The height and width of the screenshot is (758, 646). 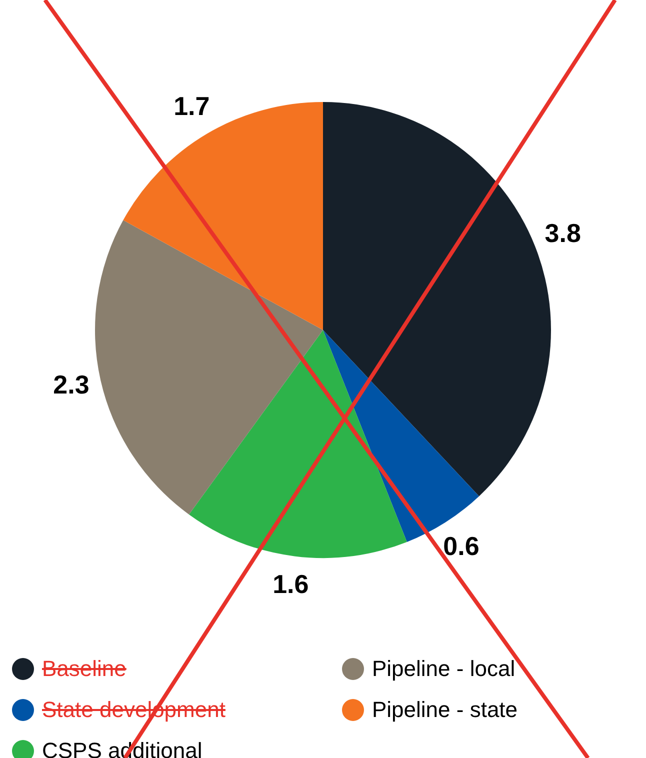 I want to click on legend-label: Baseline, so click(x=84, y=669).